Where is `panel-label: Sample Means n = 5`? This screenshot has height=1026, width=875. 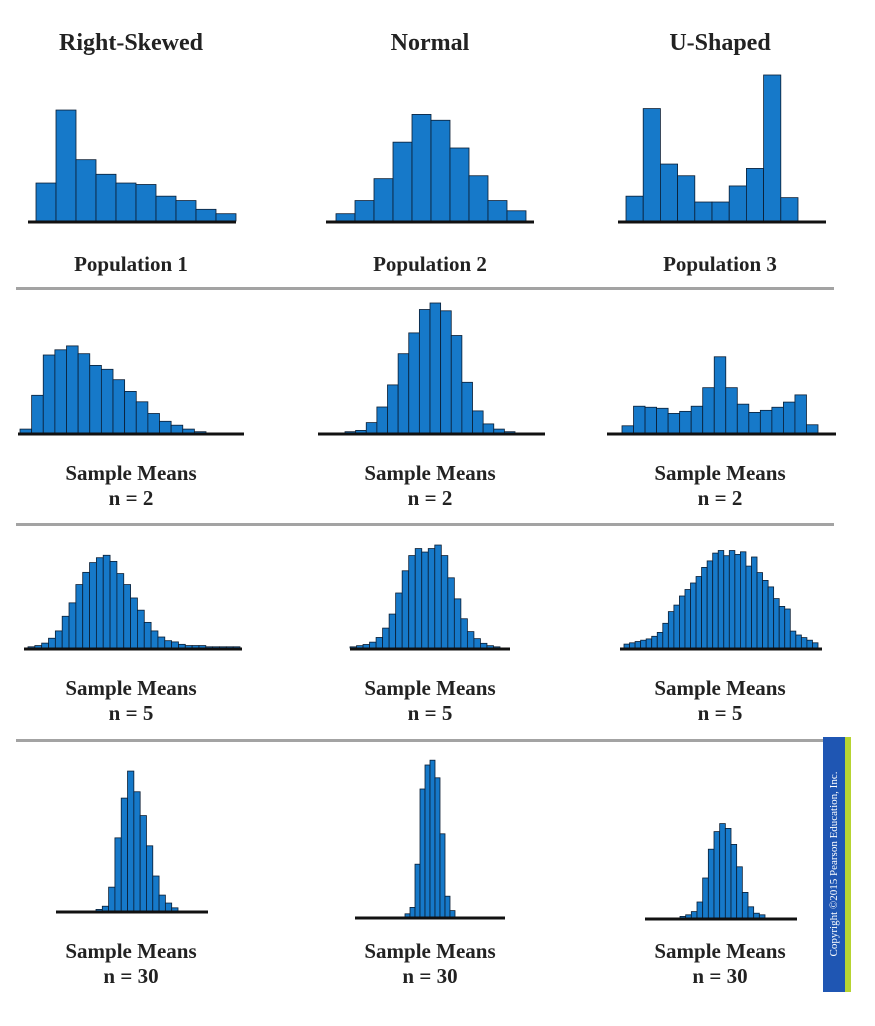
panel-label: Sample Means n = 5 is located at coordinates (720, 700).